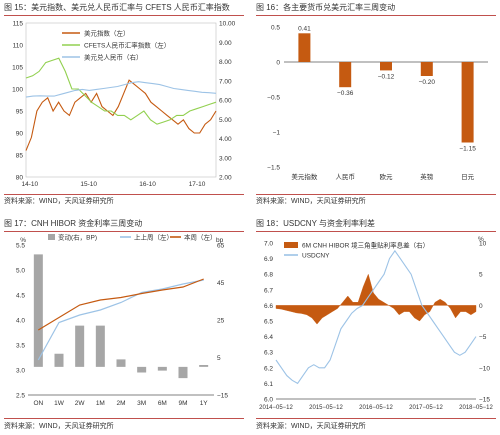 The width and height of the screenshot is (500, 435). I want to click on y-right-tick-label: 7.00, so click(225, 81).